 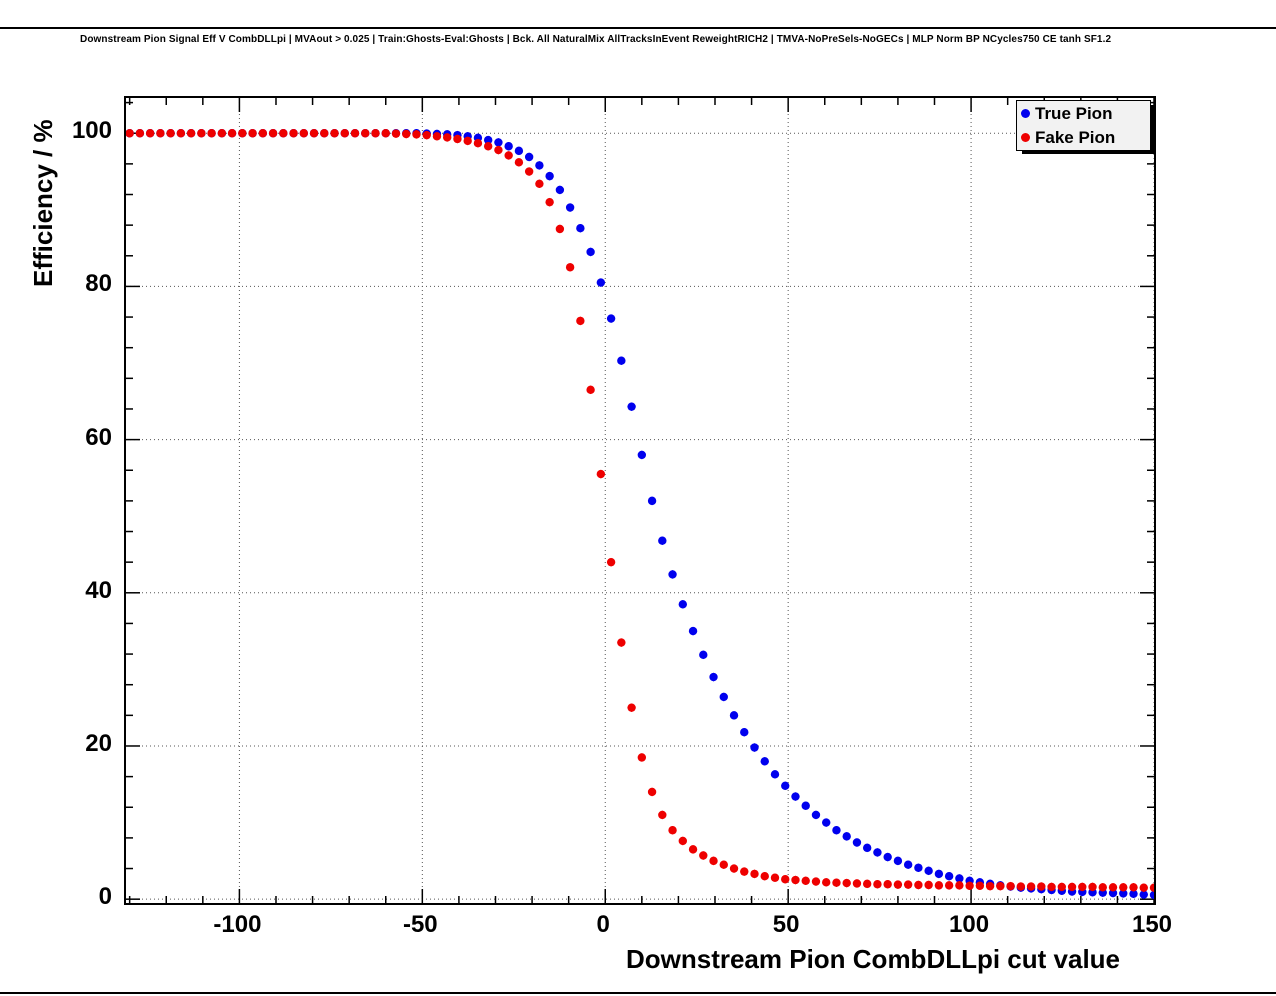 What do you see at coordinates (1025, 137) in the screenshot?
I see `fake-pion-marker-icon` at bounding box center [1025, 137].